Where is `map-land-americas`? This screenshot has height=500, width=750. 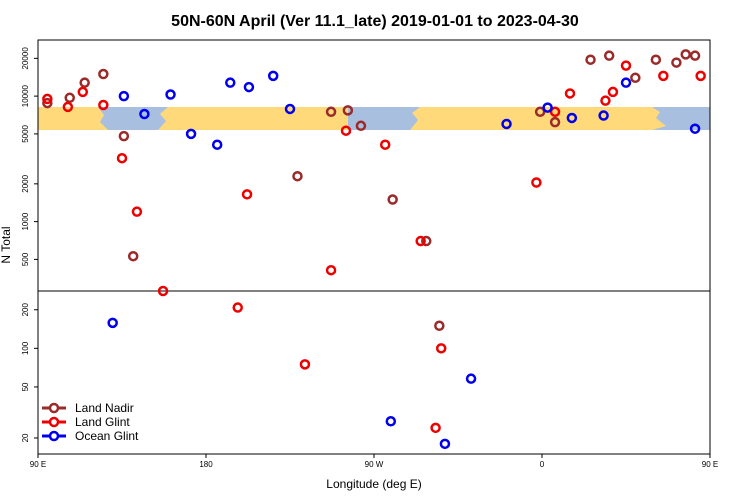 map-land-americas is located at coordinates (258, 118).